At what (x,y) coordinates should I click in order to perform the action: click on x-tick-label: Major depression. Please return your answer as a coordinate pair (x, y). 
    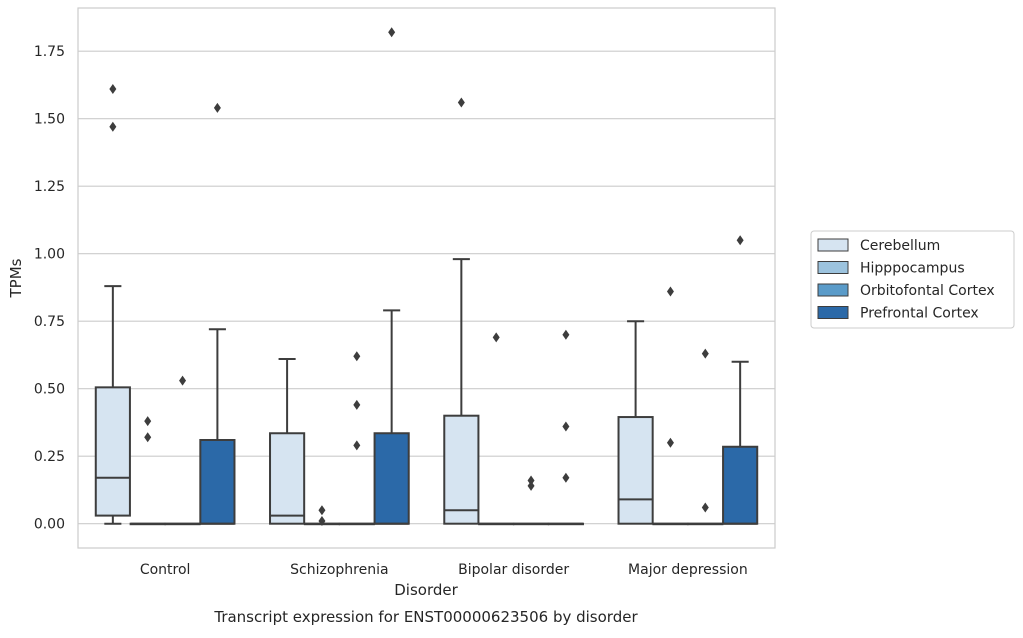
    Looking at the image, I should click on (688, 570).